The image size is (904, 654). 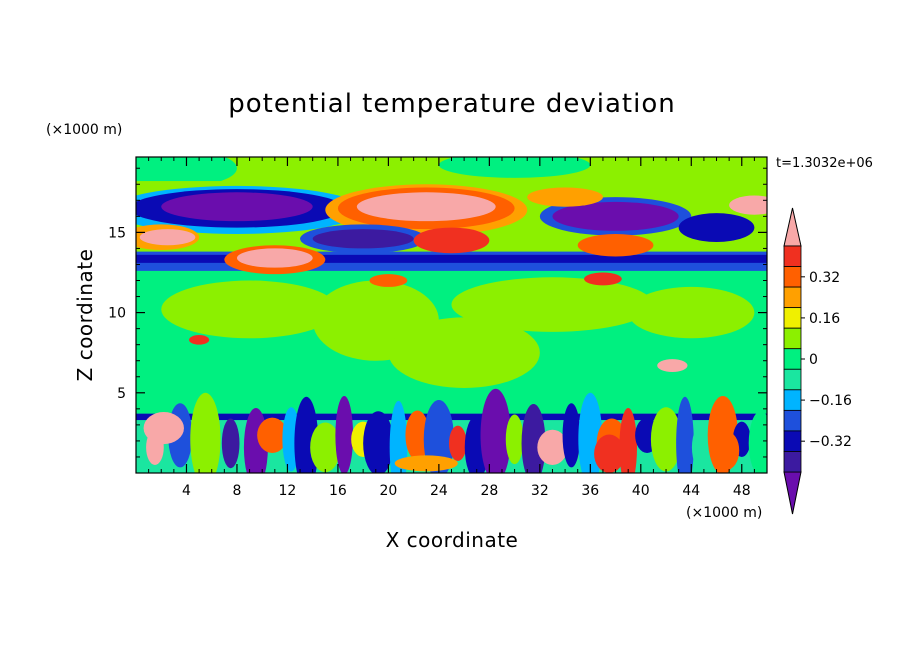 What do you see at coordinates (792, 493) in the screenshot?
I see `colorbar-bottom-arrow` at bounding box center [792, 493].